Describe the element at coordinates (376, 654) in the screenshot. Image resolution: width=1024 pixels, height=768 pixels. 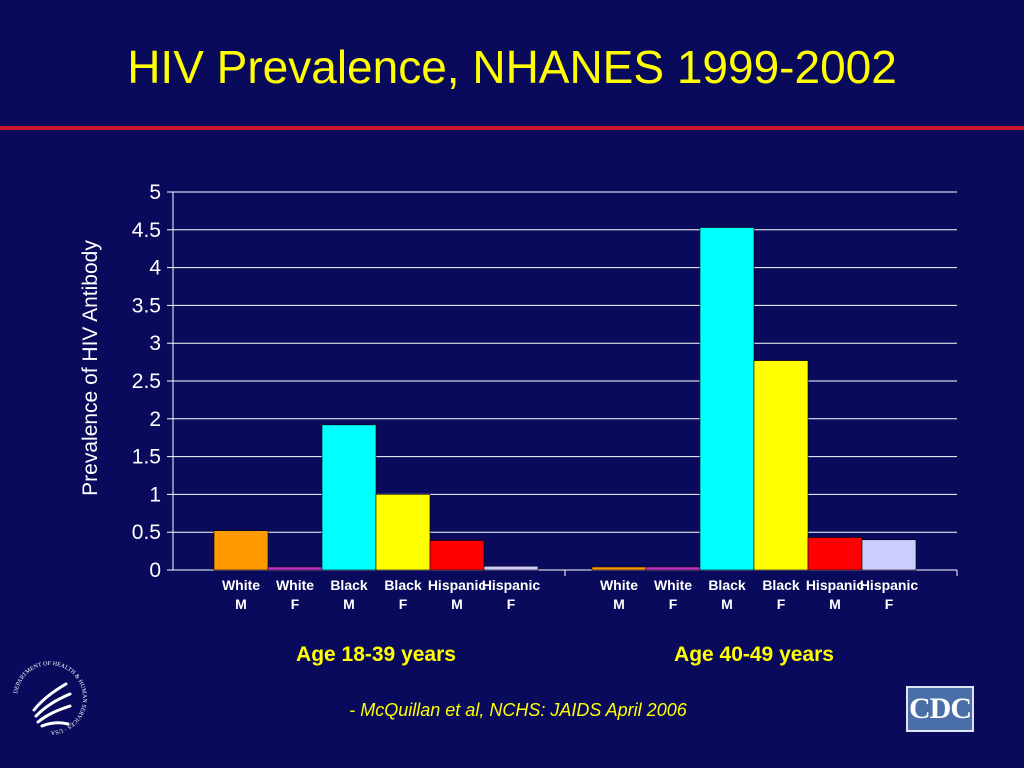
I see `group-label: Age 18-39 years` at that location.